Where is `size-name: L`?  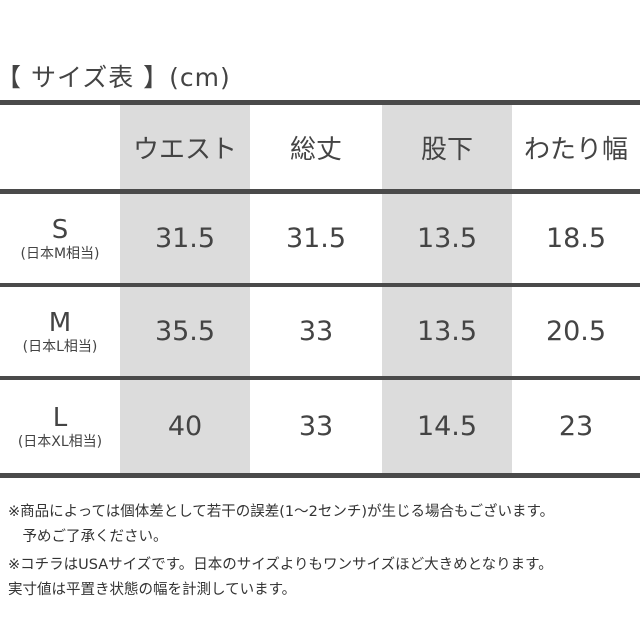 size-name: L is located at coordinates (60, 417).